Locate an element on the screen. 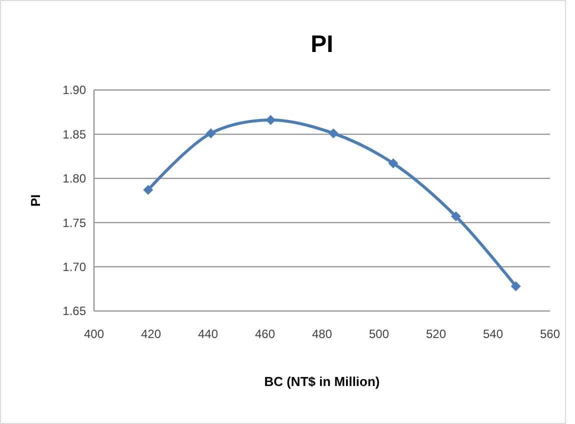 The height and width of the screenshot is (424, 575). x-tick-label: 440 is located at coordinates (208, 334).